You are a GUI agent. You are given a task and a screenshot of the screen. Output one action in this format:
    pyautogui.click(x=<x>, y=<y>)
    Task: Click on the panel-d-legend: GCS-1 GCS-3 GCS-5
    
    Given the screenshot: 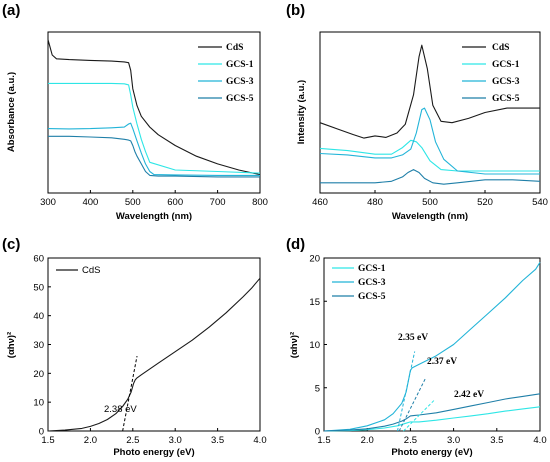 What is the action you would take?
    pyautogui.click(x=359, y=283)
    